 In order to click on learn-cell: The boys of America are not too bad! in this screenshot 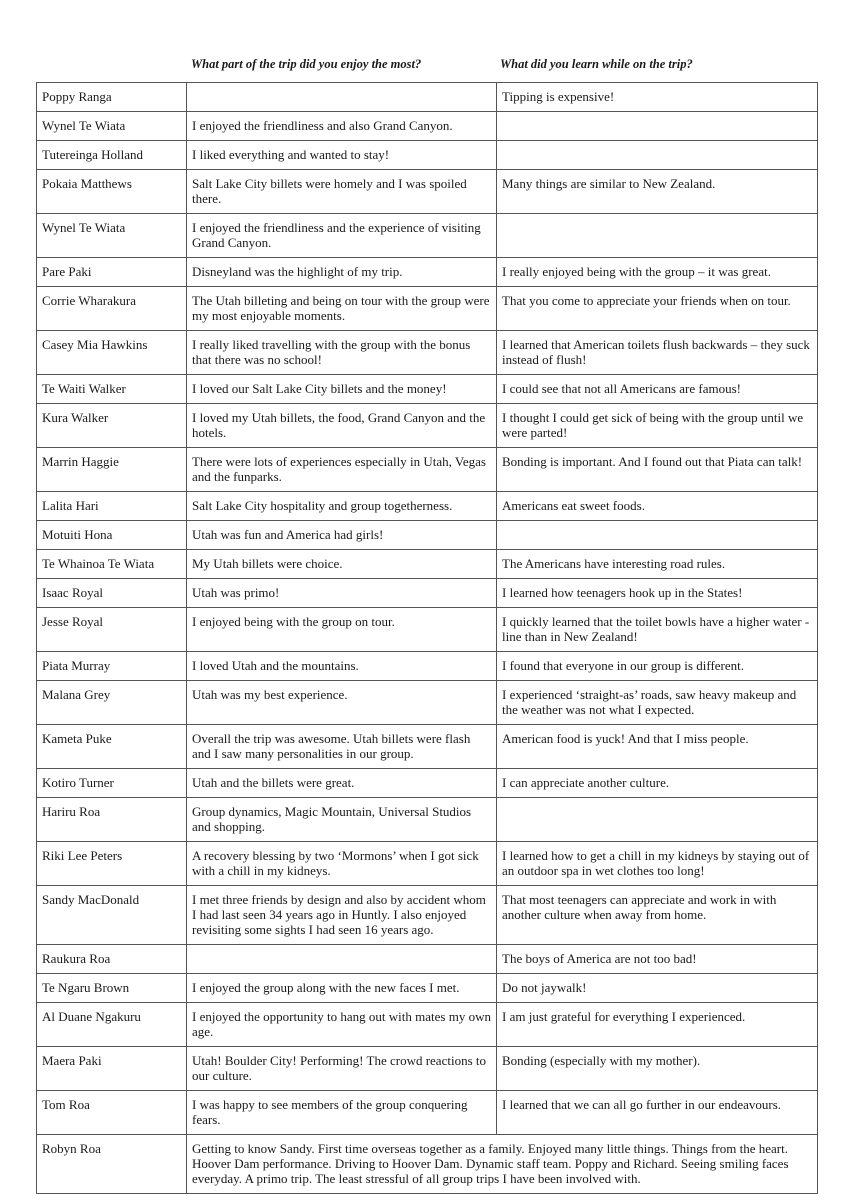, I will do `click(657, 959)`.